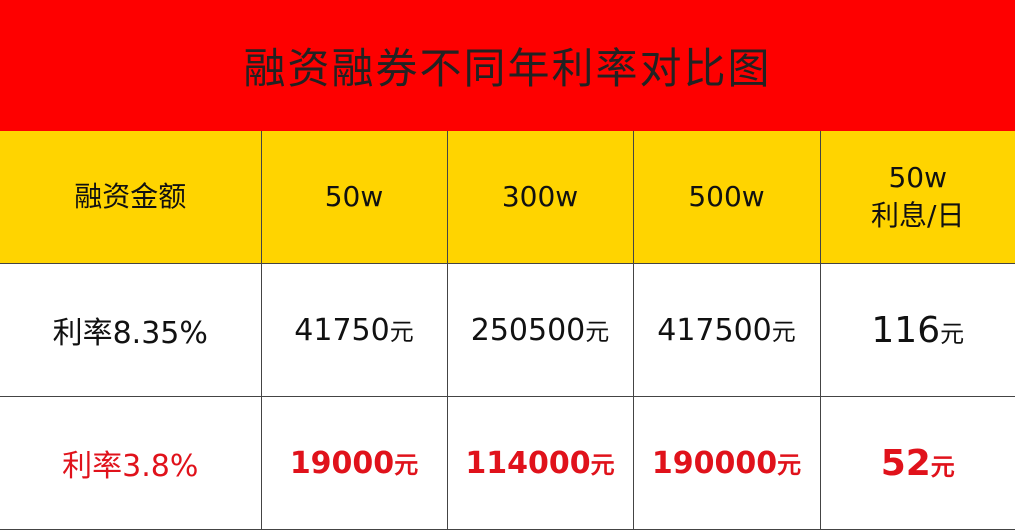 The height and width of the screenshot is (530, 1015). What do you see at coordinates (917, 330) in the screenshot?
I see `cell-daily: 116元` at bounding box center [917, 330].